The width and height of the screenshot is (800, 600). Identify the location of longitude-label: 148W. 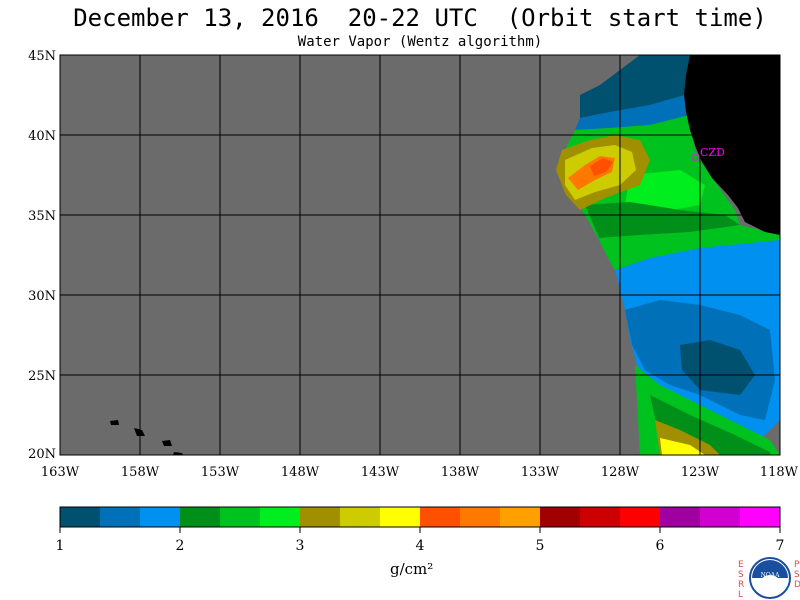
(300, 472).